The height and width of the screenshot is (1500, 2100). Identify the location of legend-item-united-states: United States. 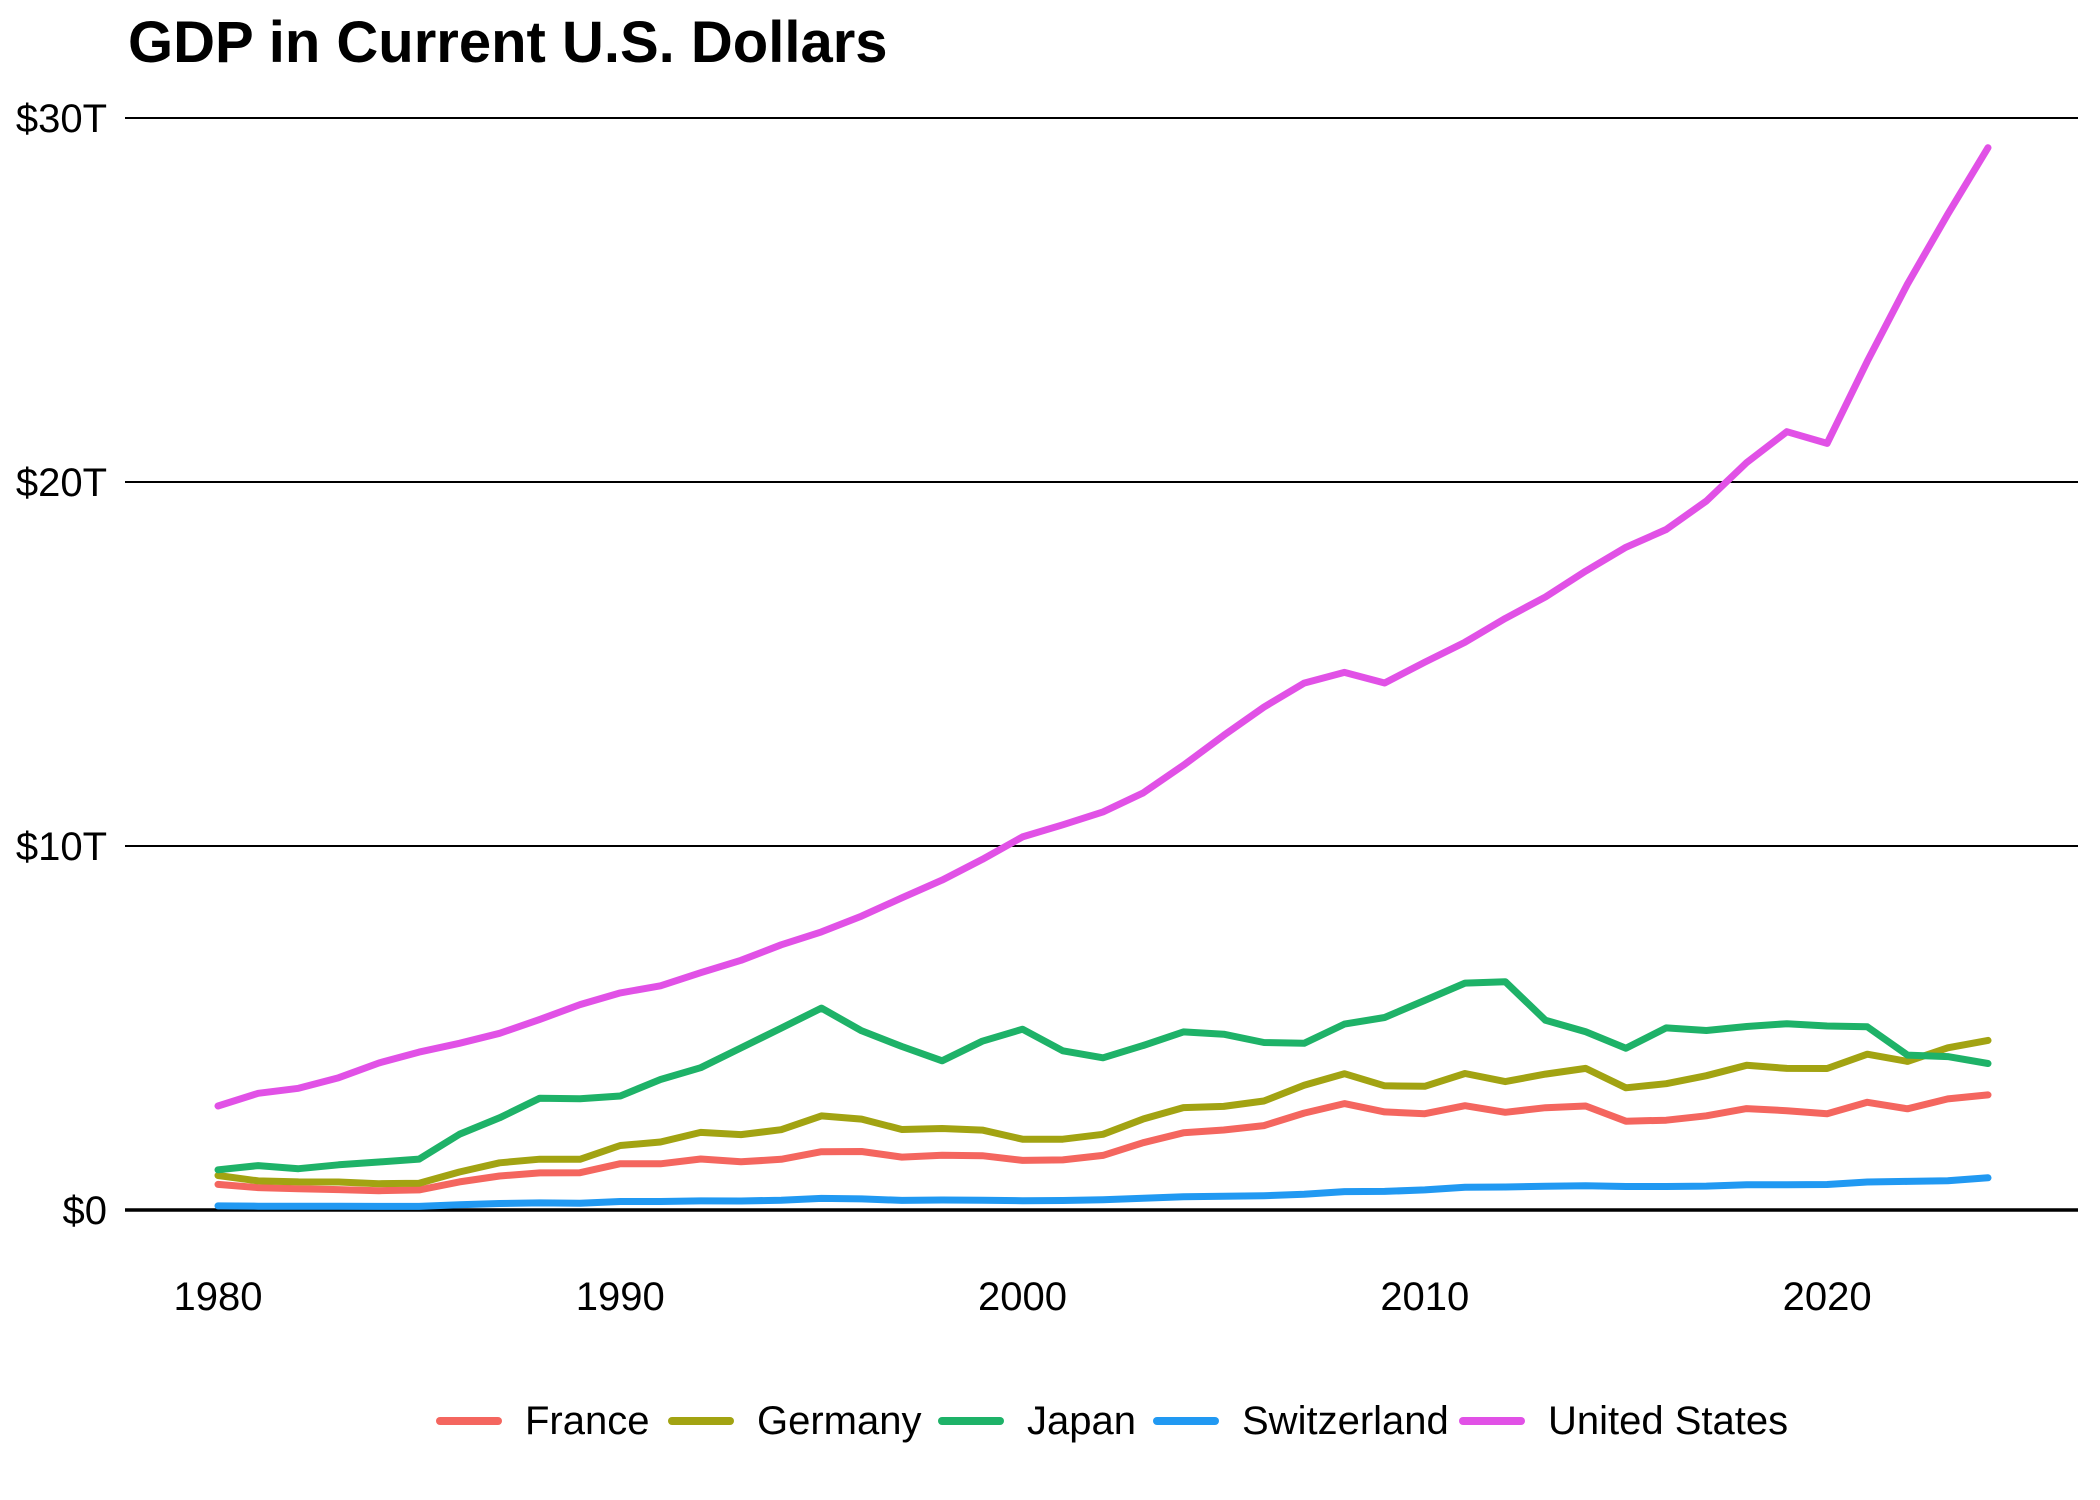
(1623, 1421).